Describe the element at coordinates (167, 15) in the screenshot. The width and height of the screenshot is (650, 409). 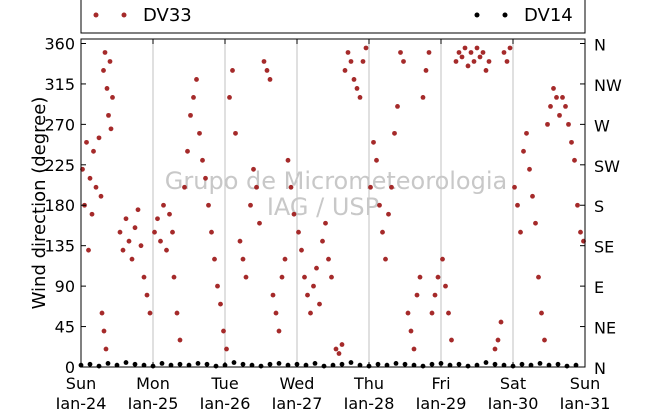
I see `legend-label-dv33: DV33` at that location.